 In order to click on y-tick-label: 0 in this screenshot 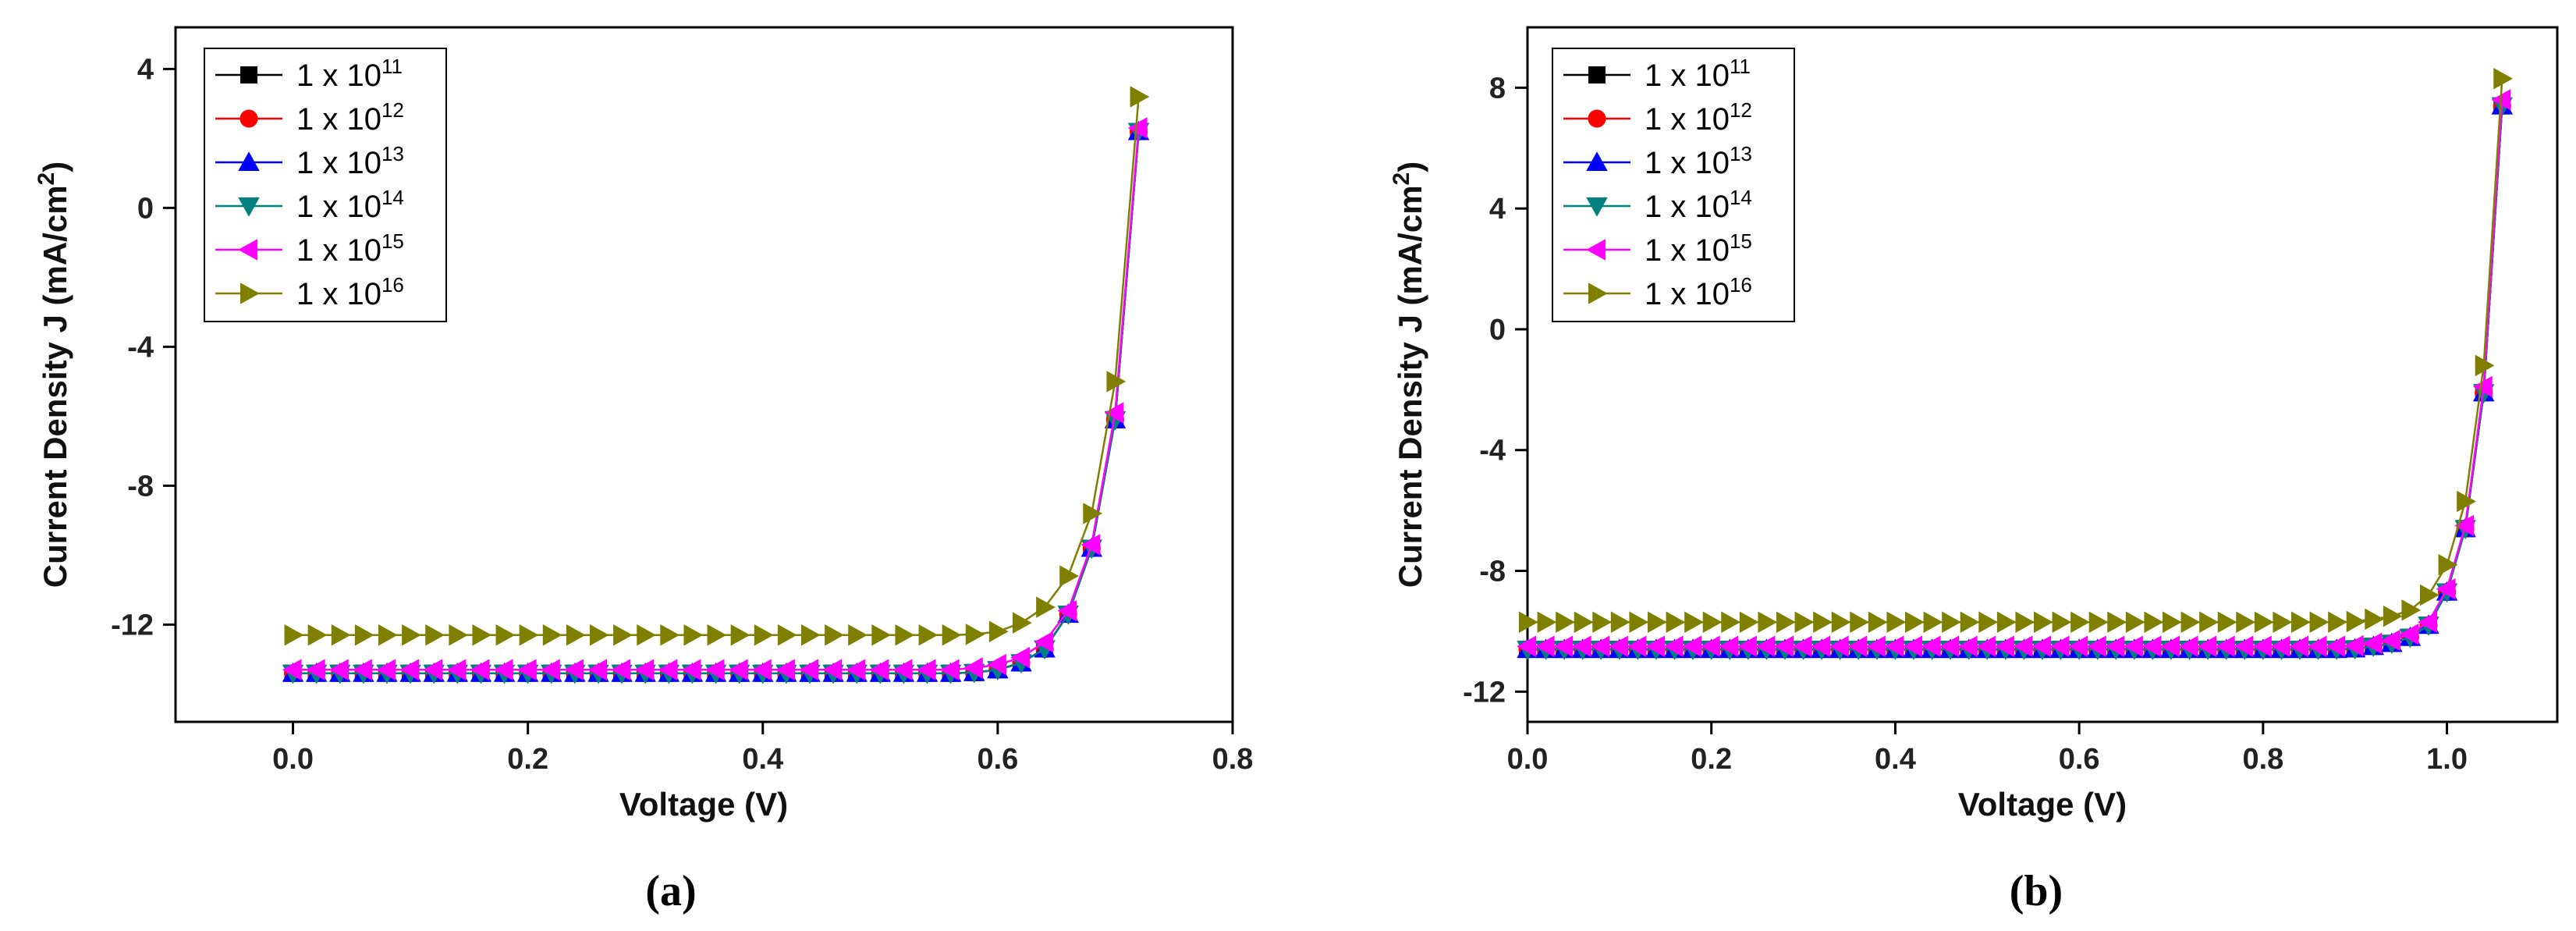, I will do `click(1497, 330)`.